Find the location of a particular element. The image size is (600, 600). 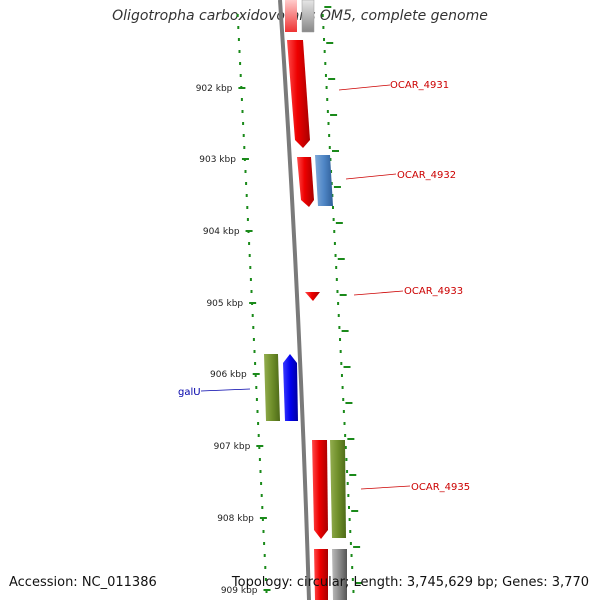

label-galu: galU is located at coordinates (189, 392).